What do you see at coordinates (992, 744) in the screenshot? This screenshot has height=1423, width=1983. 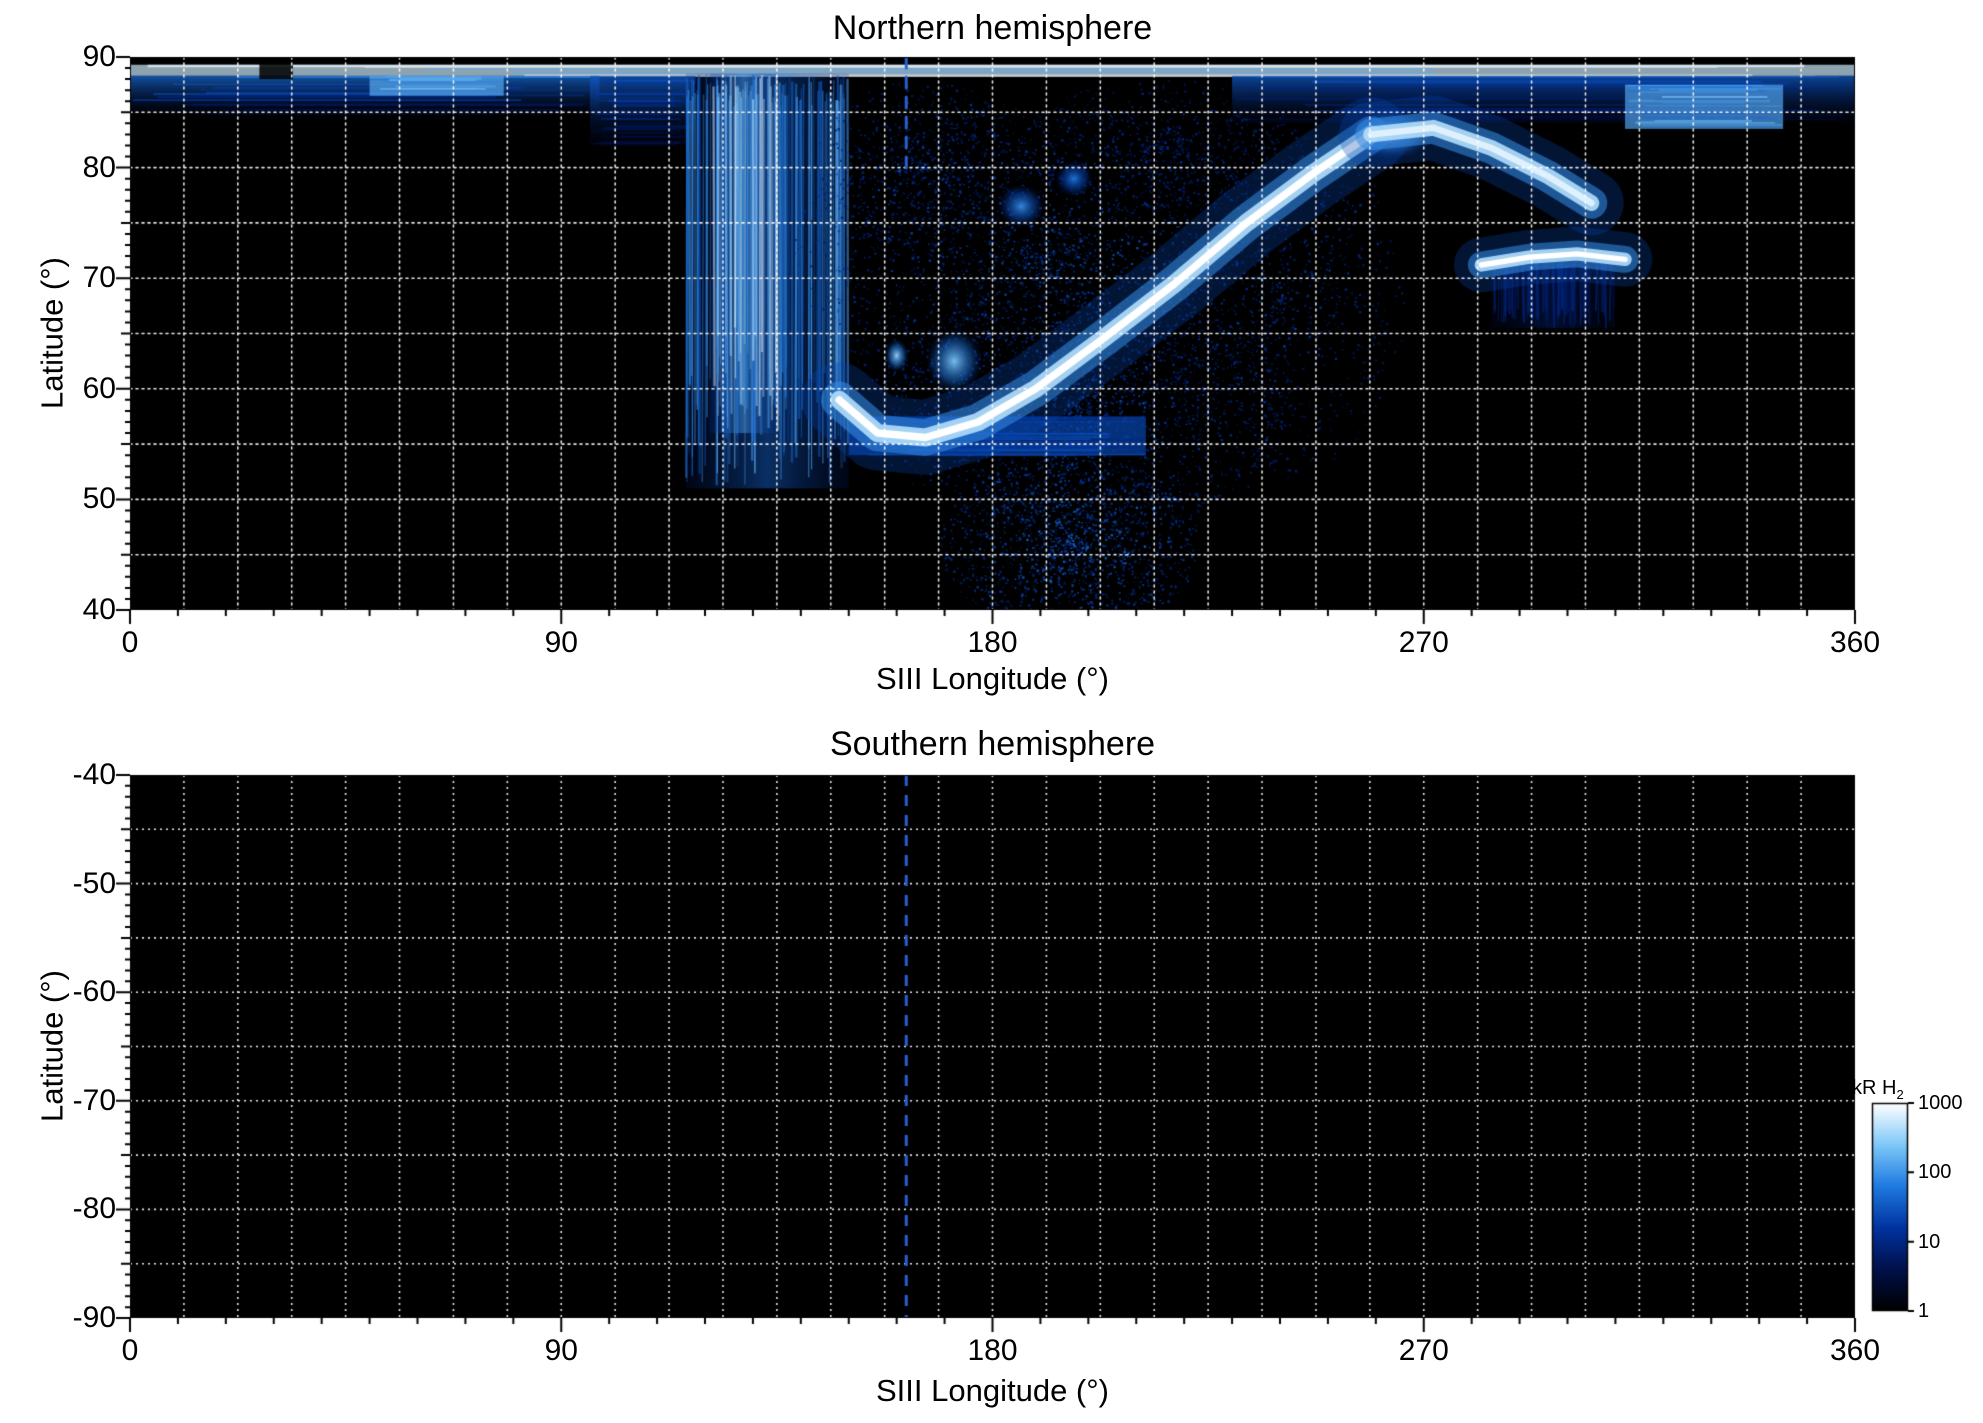 I see `south-panel-title: Southern hemisphere` at bounding box center [992, 744].